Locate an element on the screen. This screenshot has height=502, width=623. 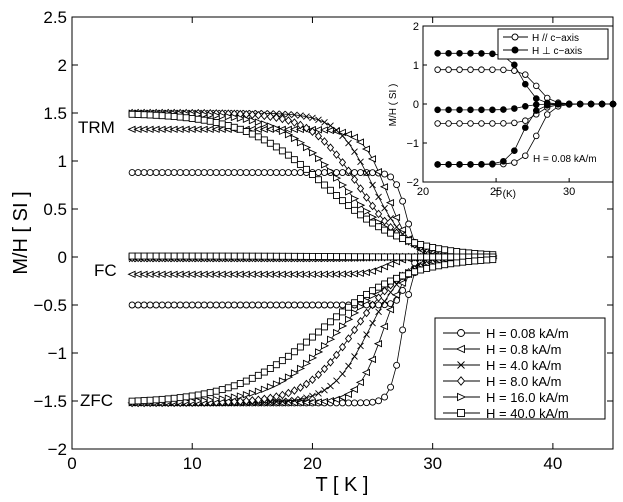
inset-y-label: M/H ( SI ) is located at coordinates (393, 105).